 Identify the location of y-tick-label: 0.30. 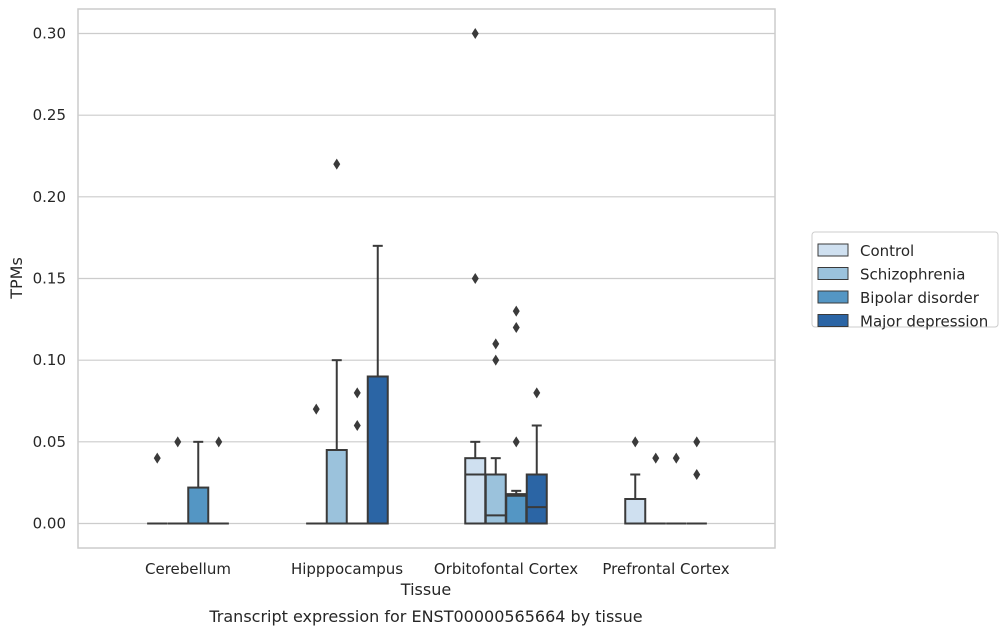
(49, 34).